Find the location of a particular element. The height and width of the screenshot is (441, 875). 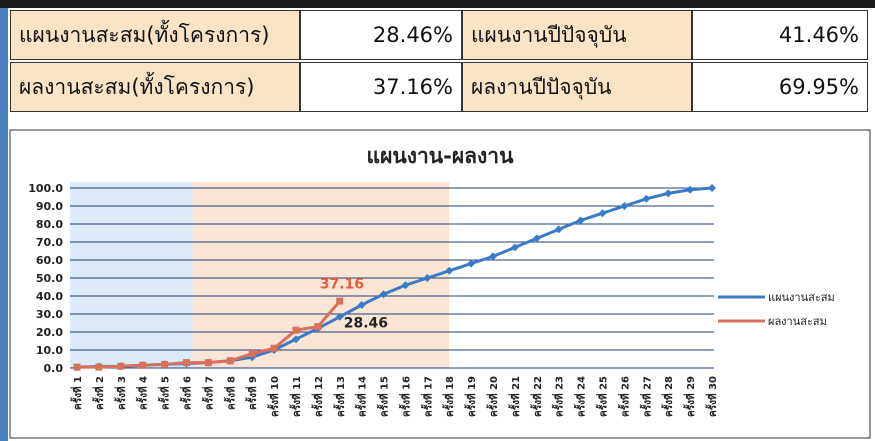

x-tick-label: ครั้งที่ 3 is located at coordinates (121, 393).